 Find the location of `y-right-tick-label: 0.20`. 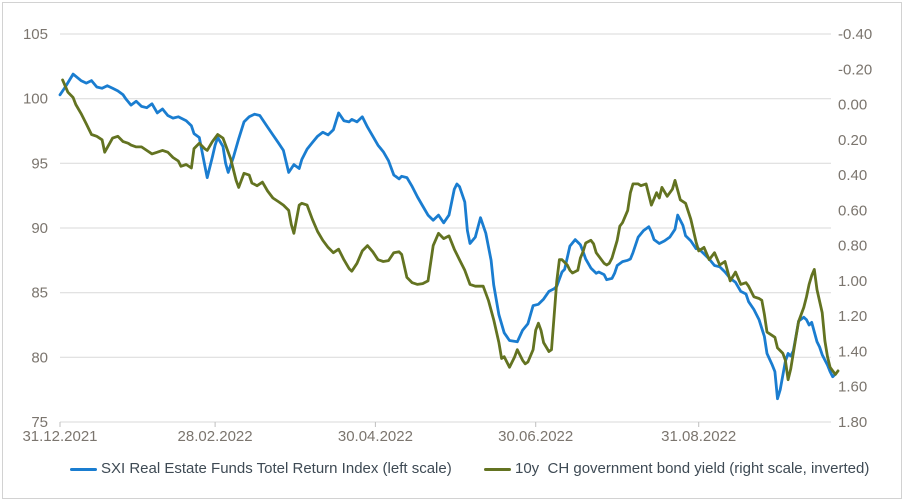

y-right-tick-label: 0.20 is located at coordinates (852, 140).